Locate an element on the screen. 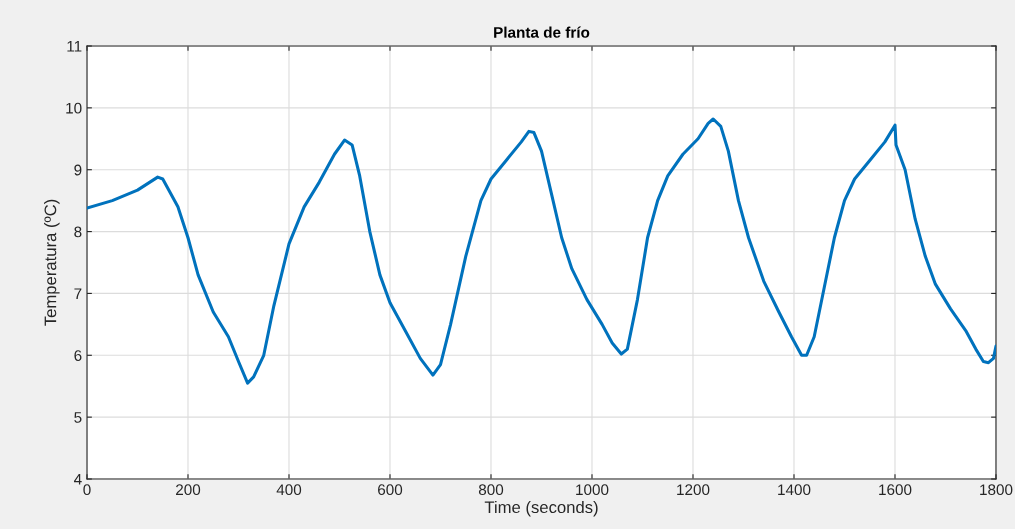  chart-title: Planta de frío is located at coordinates (542, 32).